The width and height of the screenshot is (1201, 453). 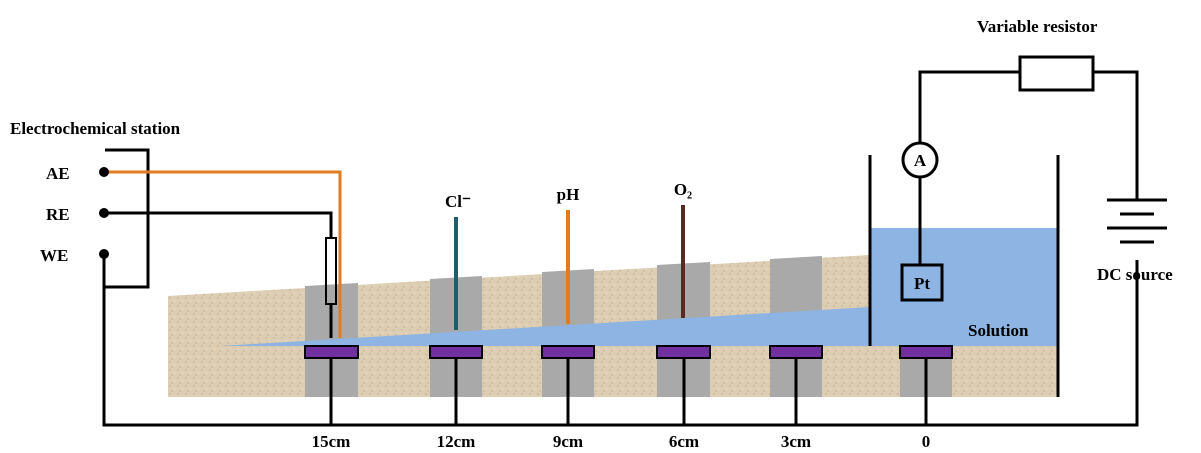 I want to click on distance-label: 6cm, so click(x=684, y=441).